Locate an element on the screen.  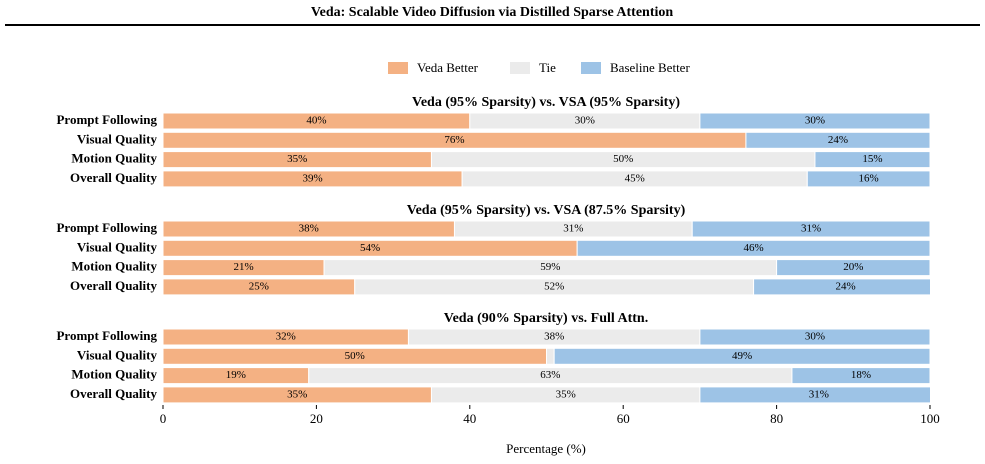
value-label: 32% is located at coordinates (286, 337).